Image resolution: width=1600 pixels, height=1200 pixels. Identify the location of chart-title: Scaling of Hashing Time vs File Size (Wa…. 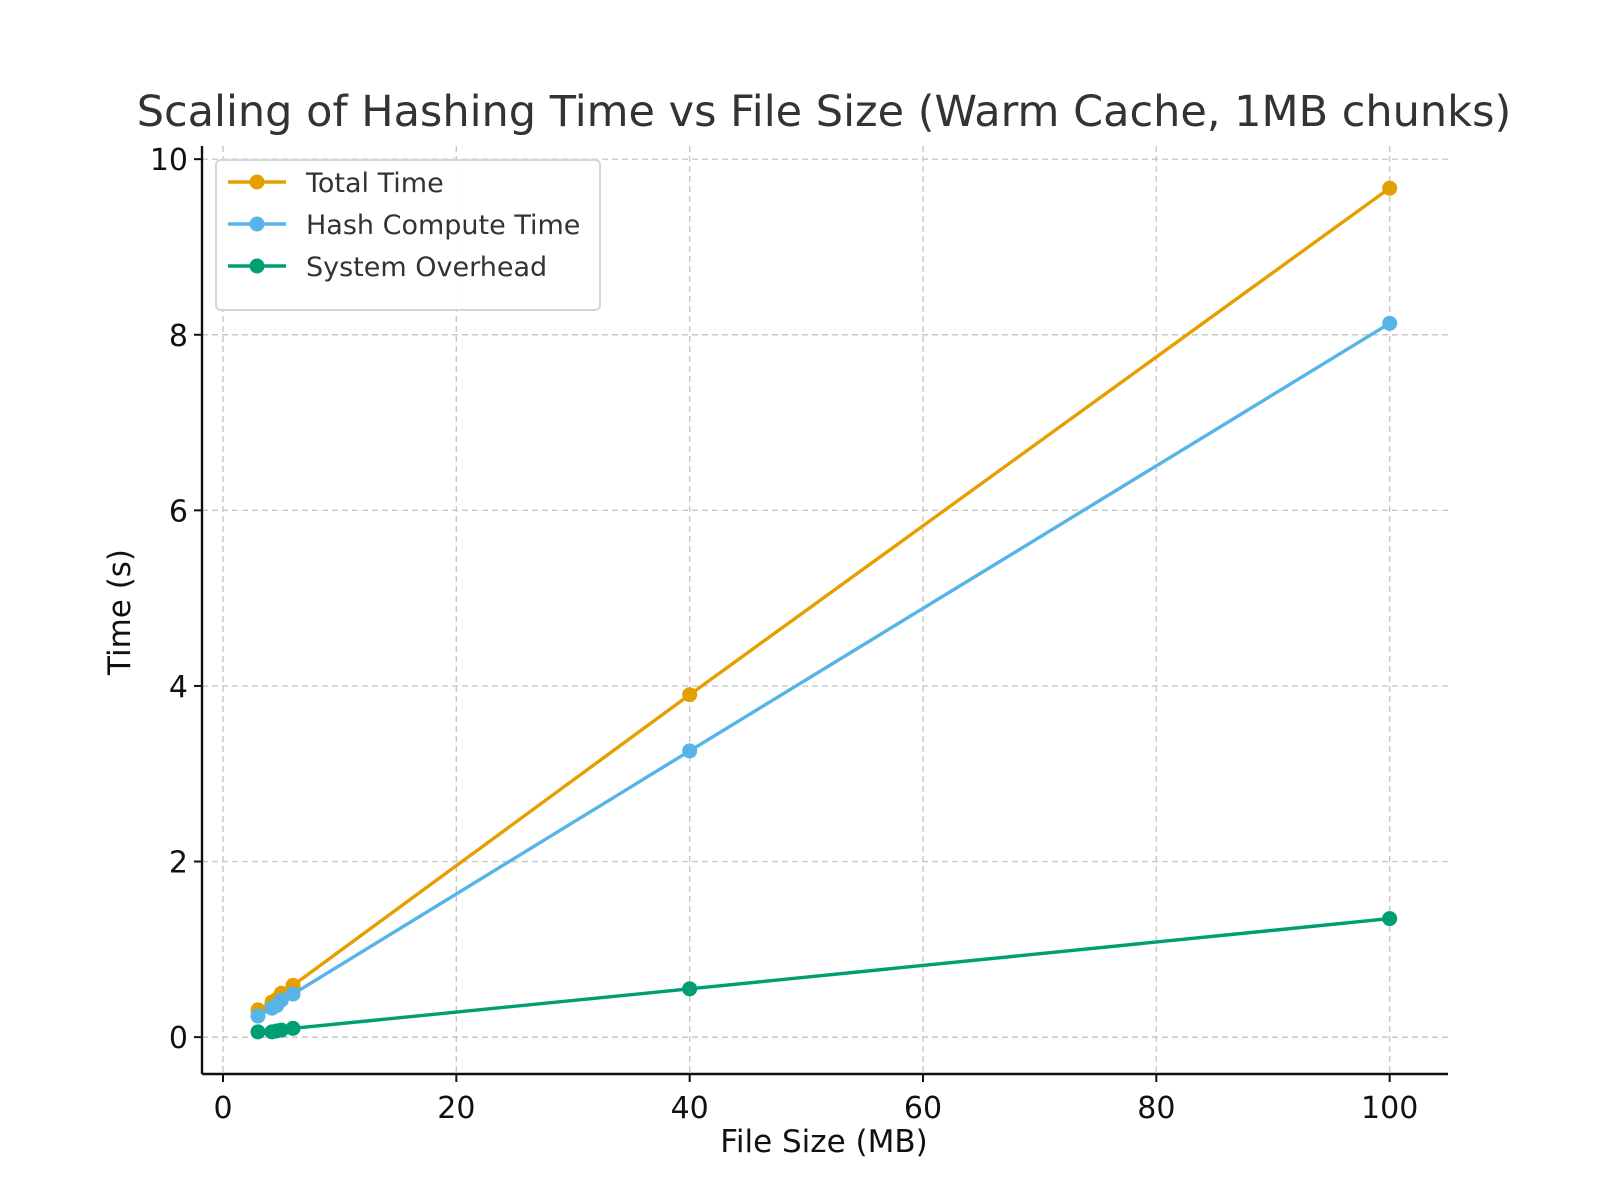
(824, 112).